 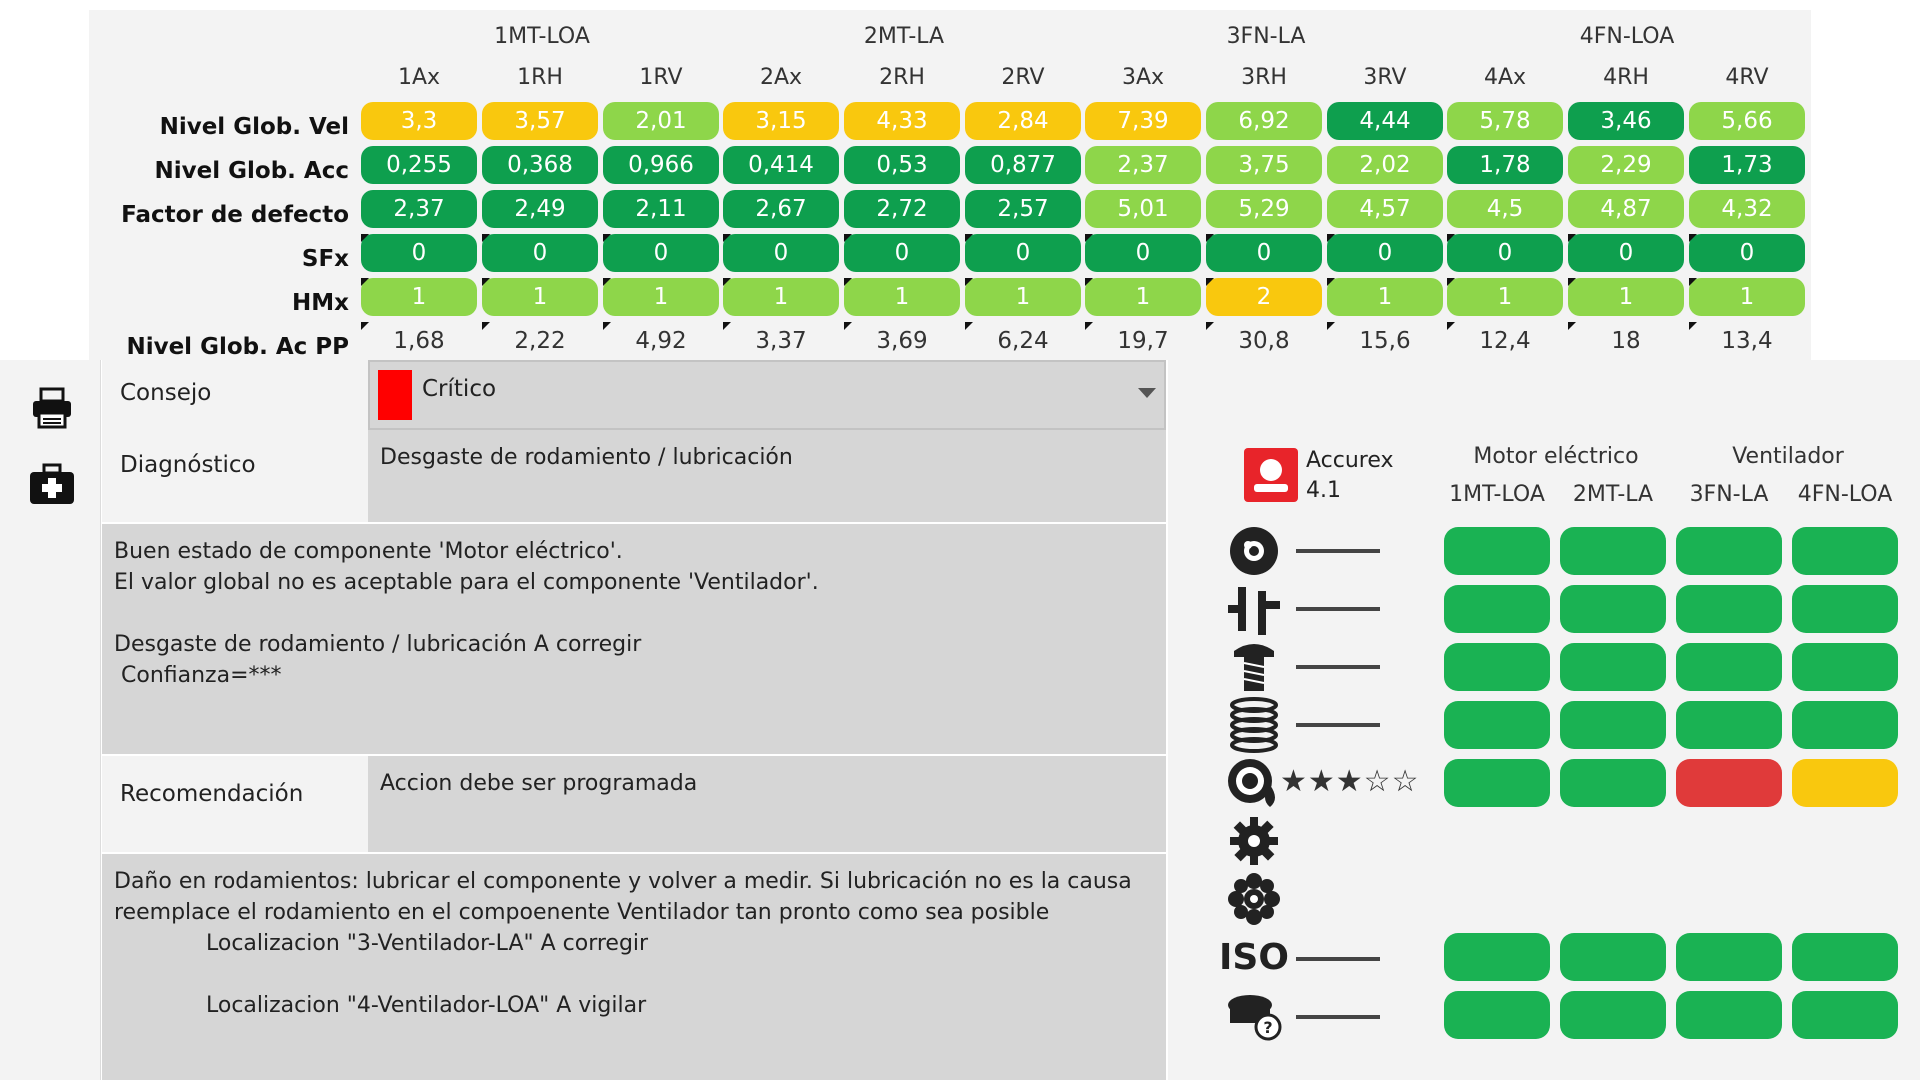 What do you see at coordinates (1385, 209) in the screenshot?
I see `table-cell: 4,57` at bounding box center [1385, 209].